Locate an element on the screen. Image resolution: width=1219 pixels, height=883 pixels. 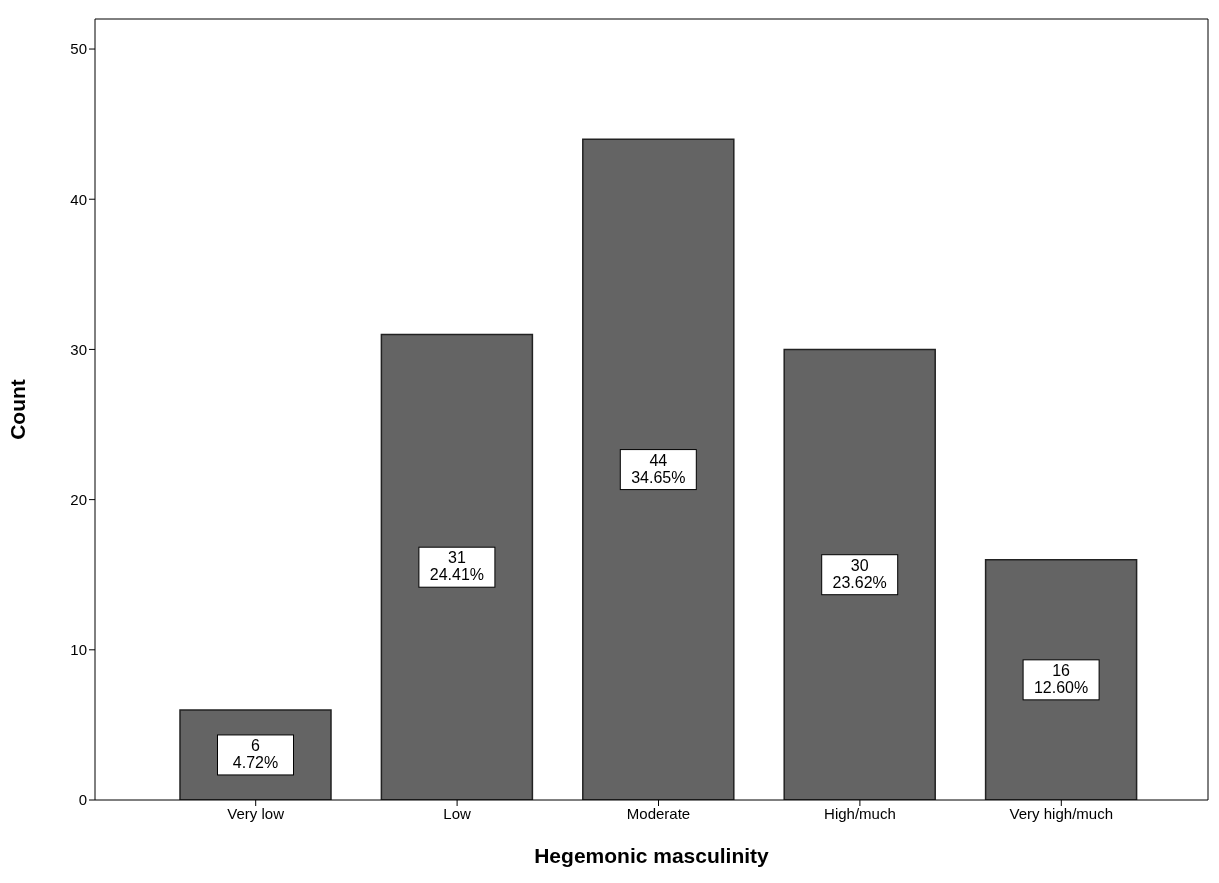
x-tick-label: Very high/much is located at coordinates (1061, 813).